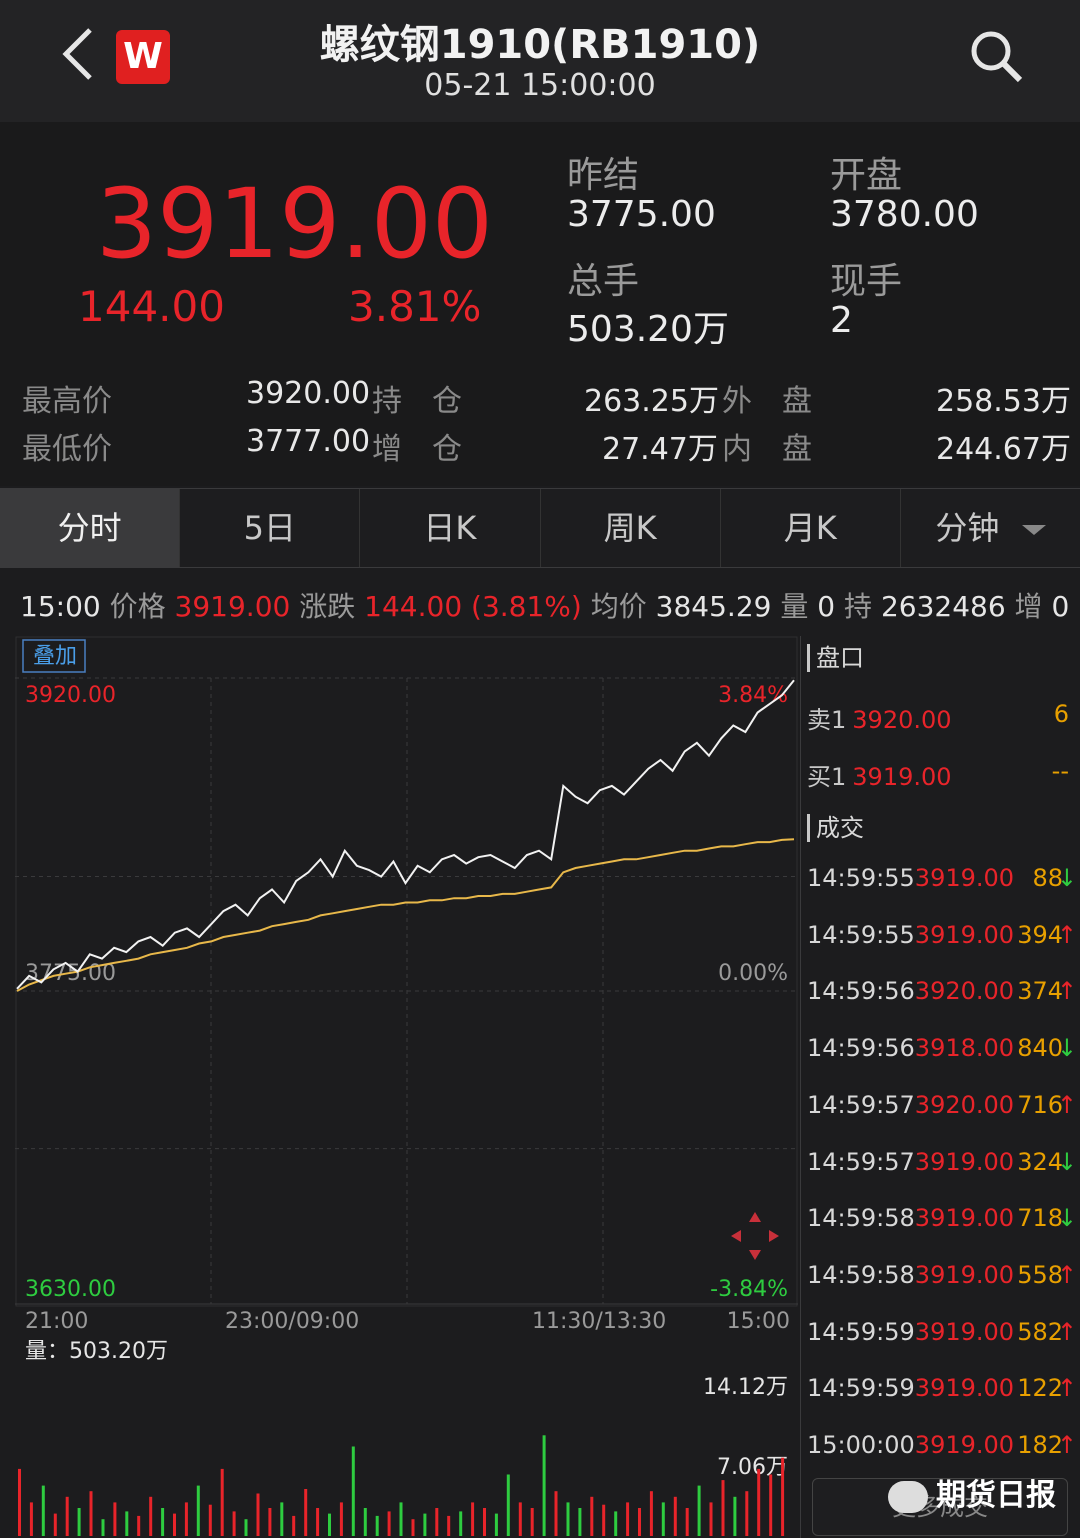 The height and width of the screenshot is (1538, 1080). What do you see at coordinates (1040, 1218) in the screenshot?
I see `trade-qty: 718` at bounding box center [1040, 1218].